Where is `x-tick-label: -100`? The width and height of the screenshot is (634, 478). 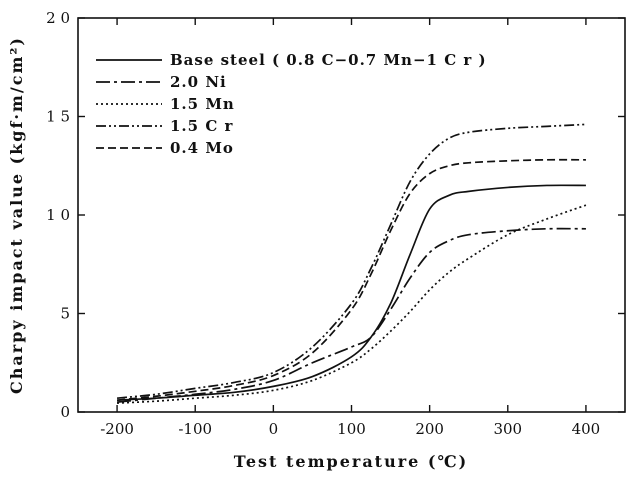 x-tick-label: -100 is located at coordinates (195, 429).